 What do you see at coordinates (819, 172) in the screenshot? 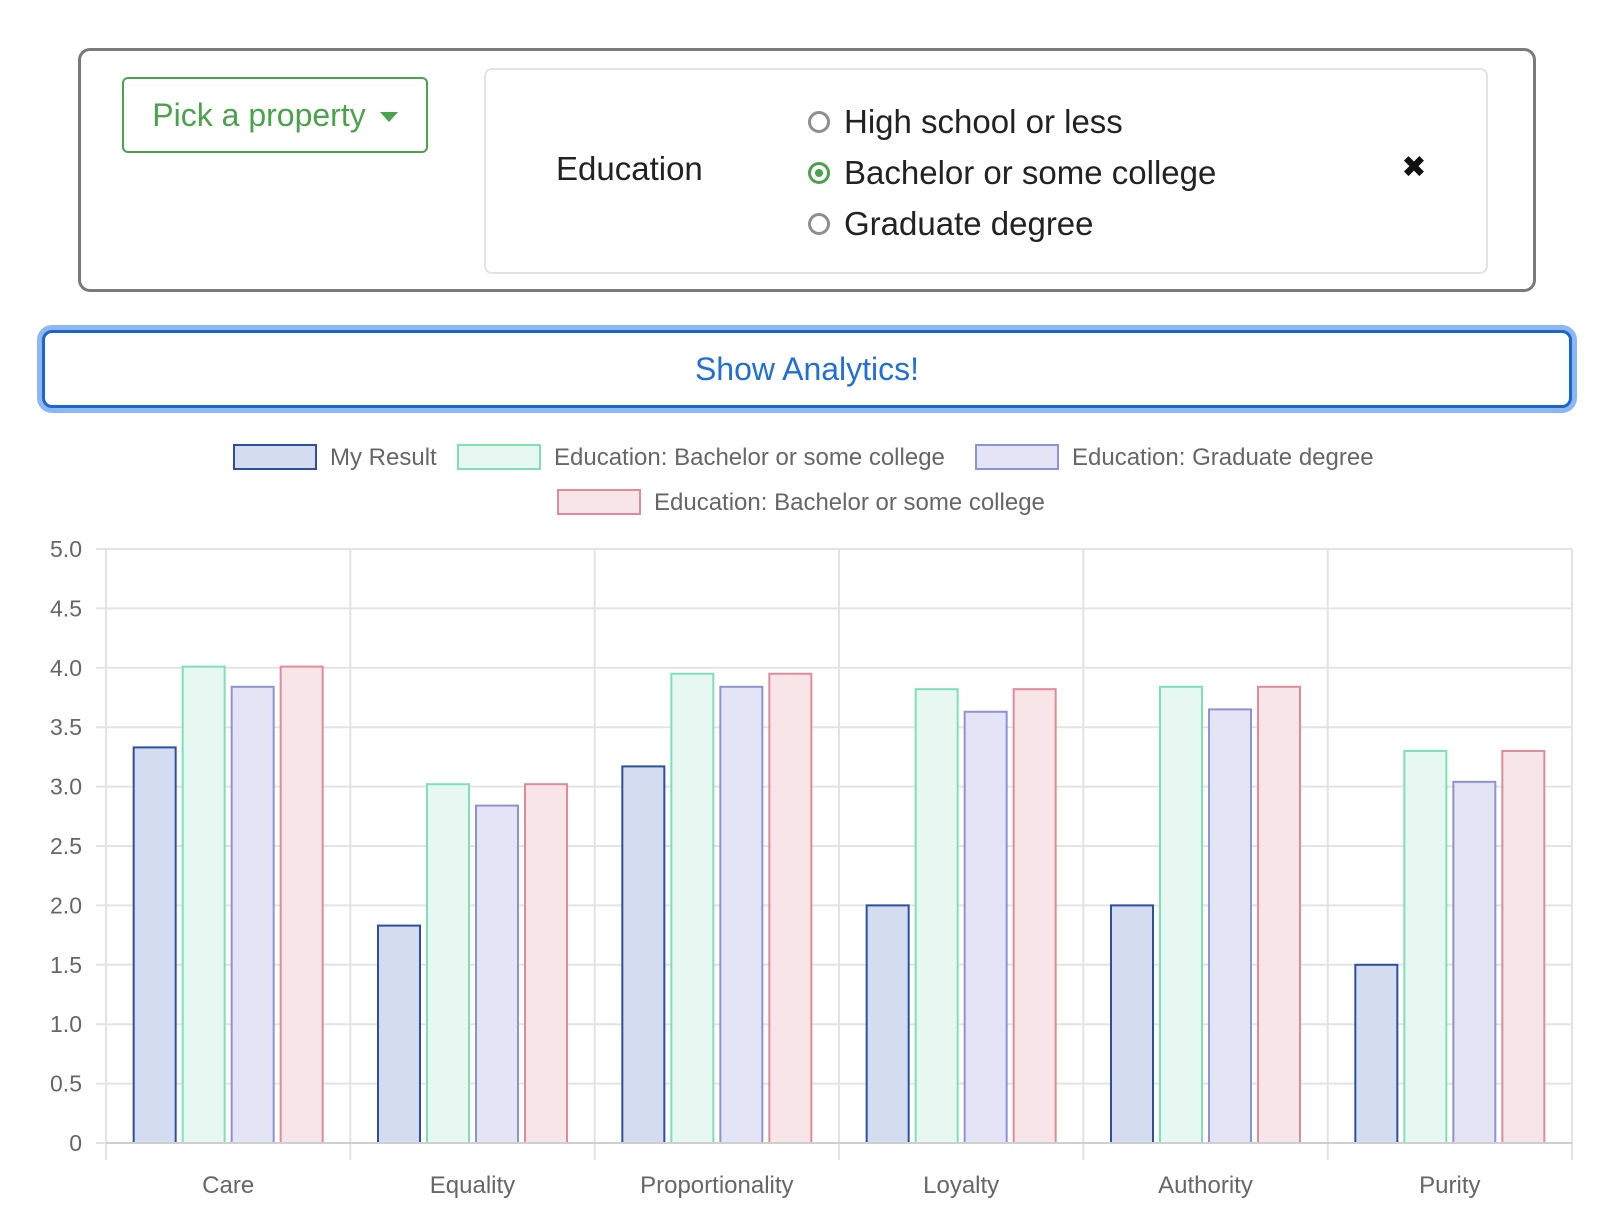
I see `radio-checked-icon` at bounding box center [819, 172].